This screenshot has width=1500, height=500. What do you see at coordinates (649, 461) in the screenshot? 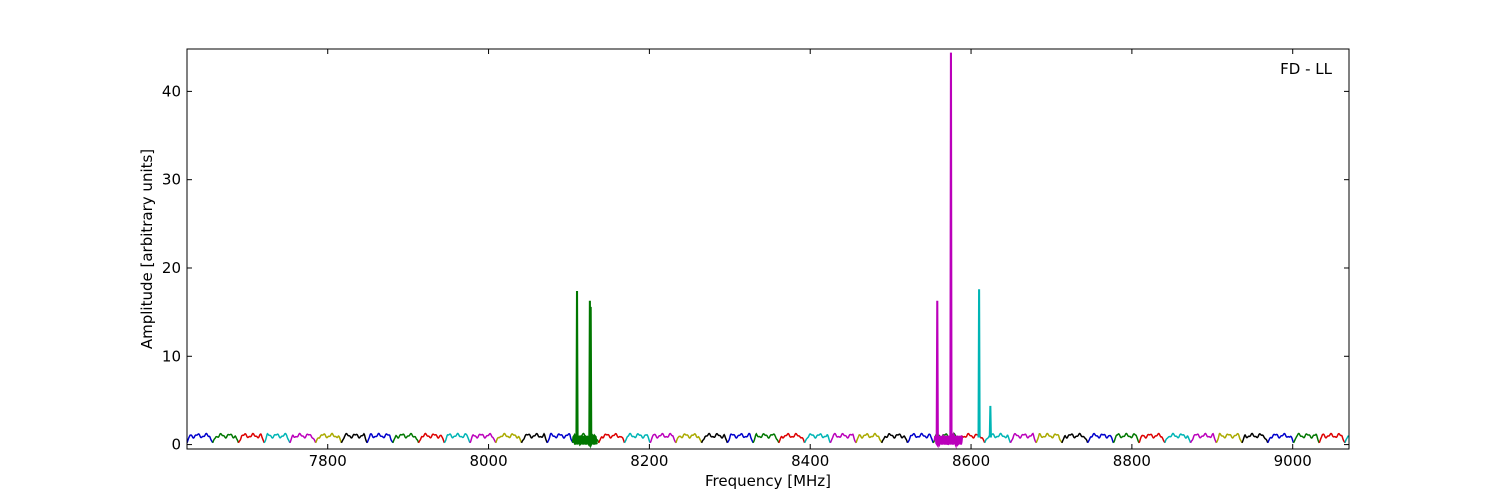
I see `x-tick-label: 8200` at bounding box center [649, 461].